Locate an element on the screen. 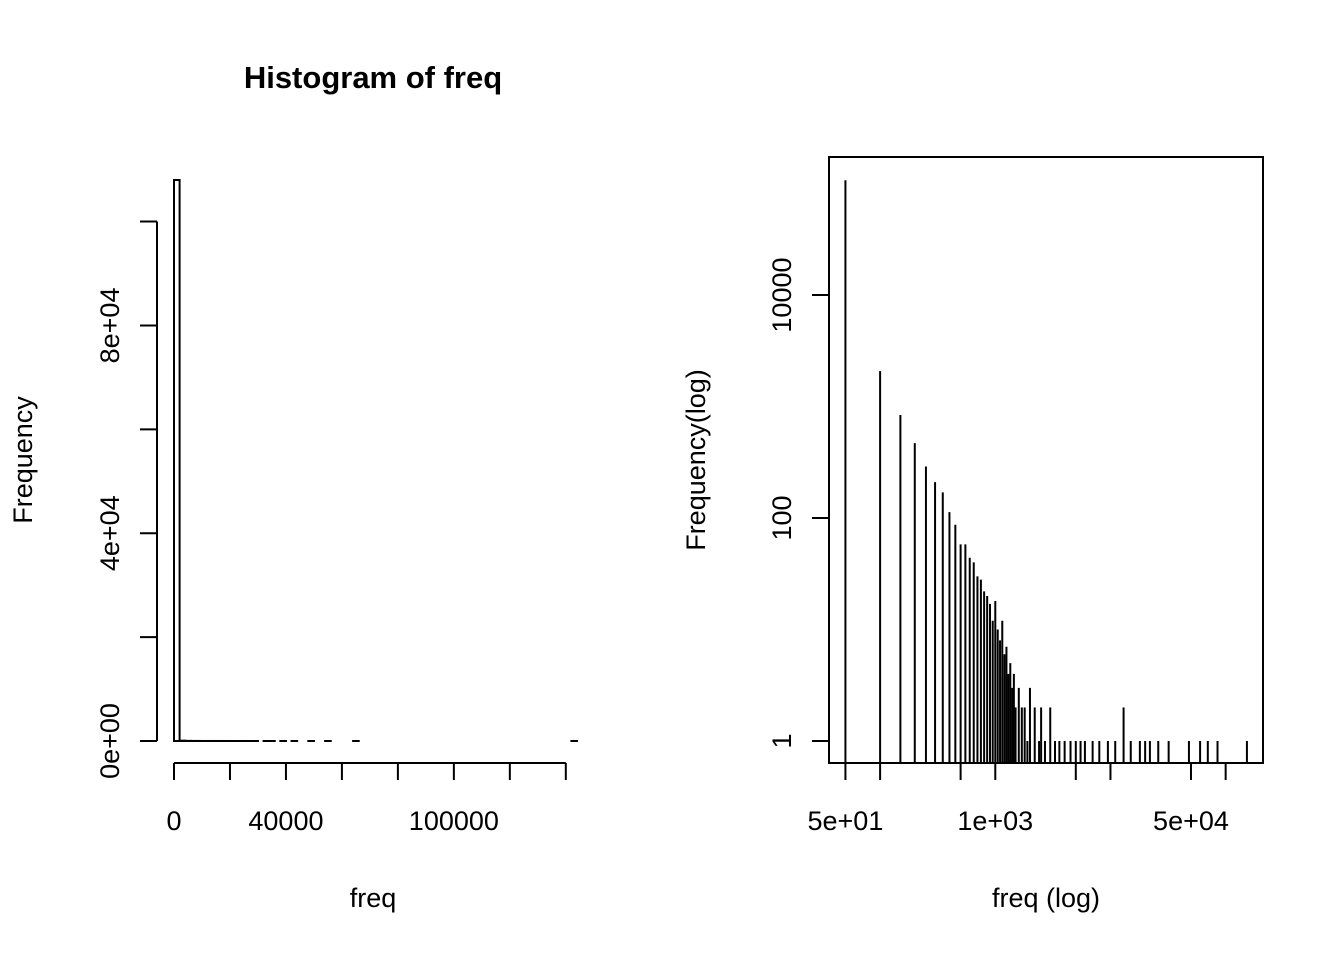  x-tick-label: 40000 is located at coordinates (285, 821).